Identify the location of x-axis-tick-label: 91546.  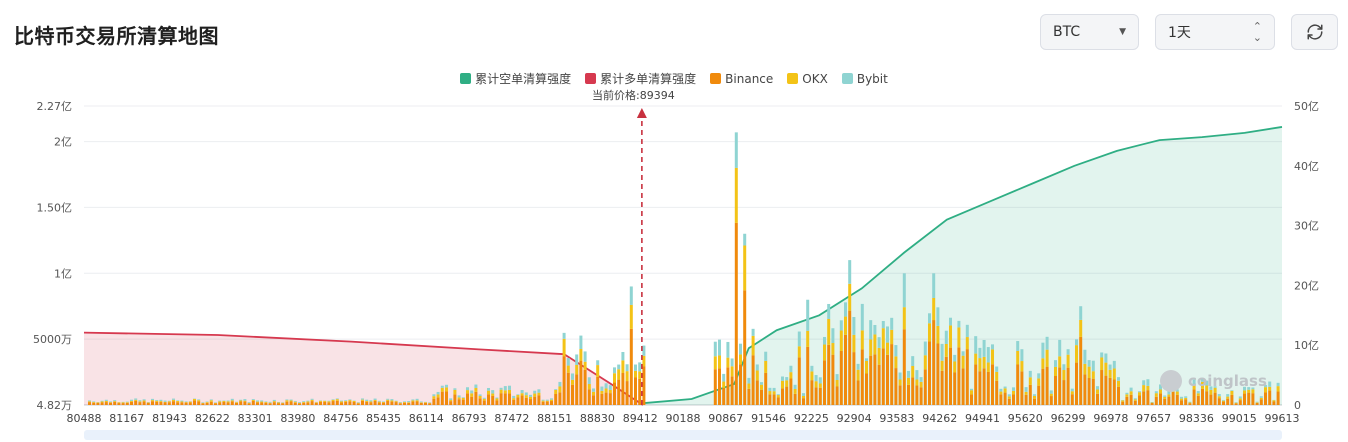
(768, 418).